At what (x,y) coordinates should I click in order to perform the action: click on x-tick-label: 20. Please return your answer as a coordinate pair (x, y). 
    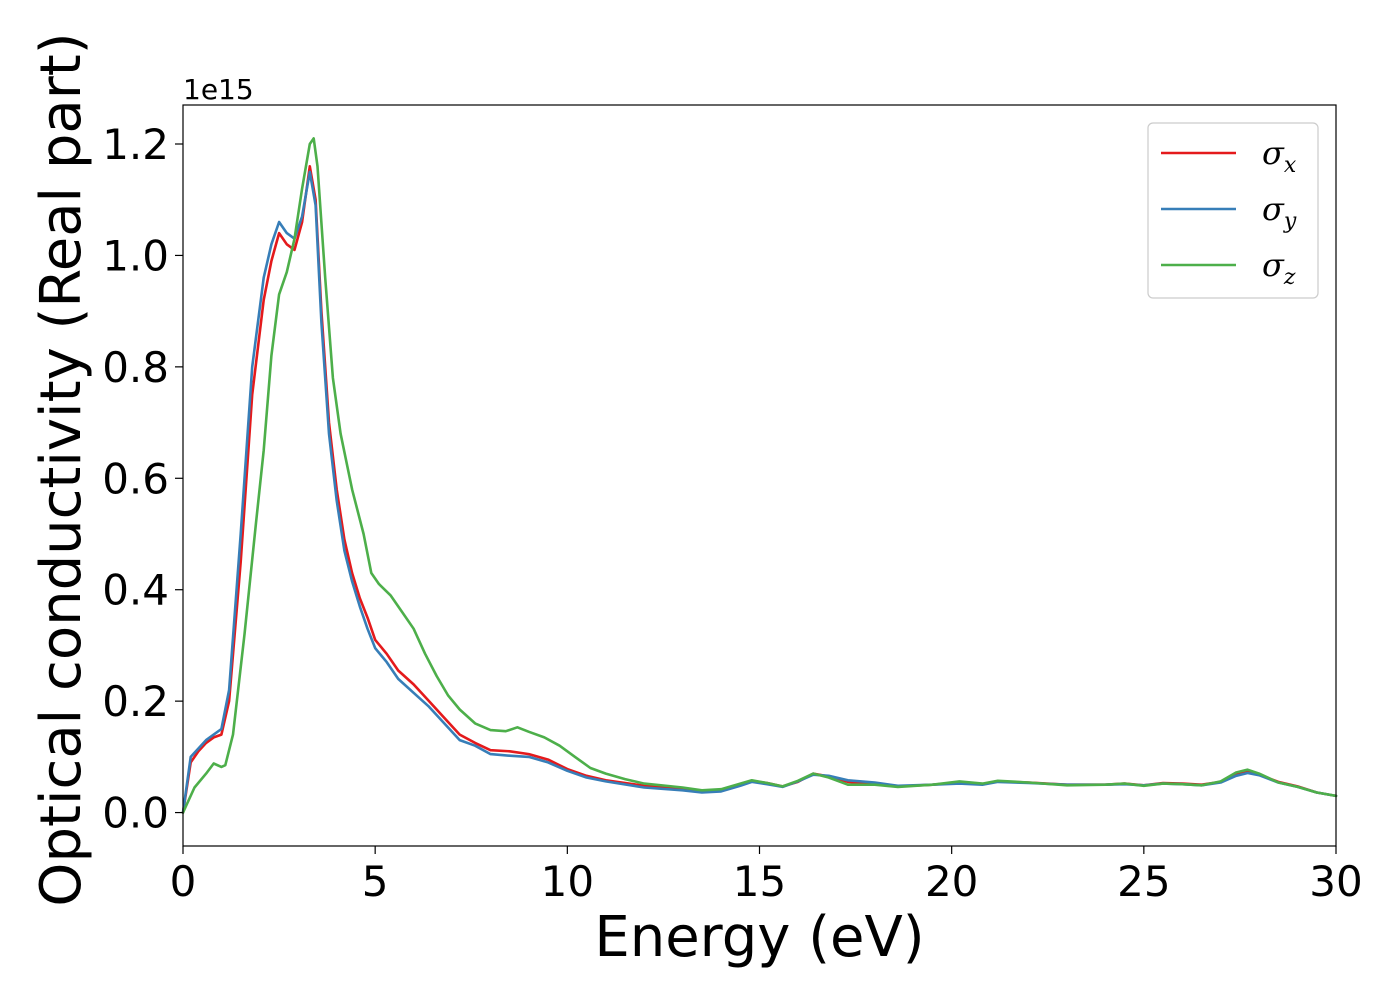
    Looking at the image, I should click on (951, 881).